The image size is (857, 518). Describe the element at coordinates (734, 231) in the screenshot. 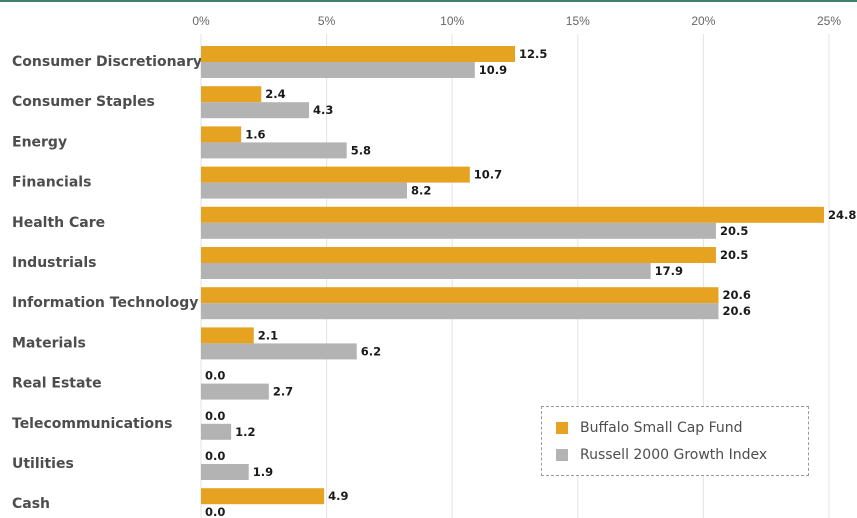

I see `data-label-index: 20.5` at that location.